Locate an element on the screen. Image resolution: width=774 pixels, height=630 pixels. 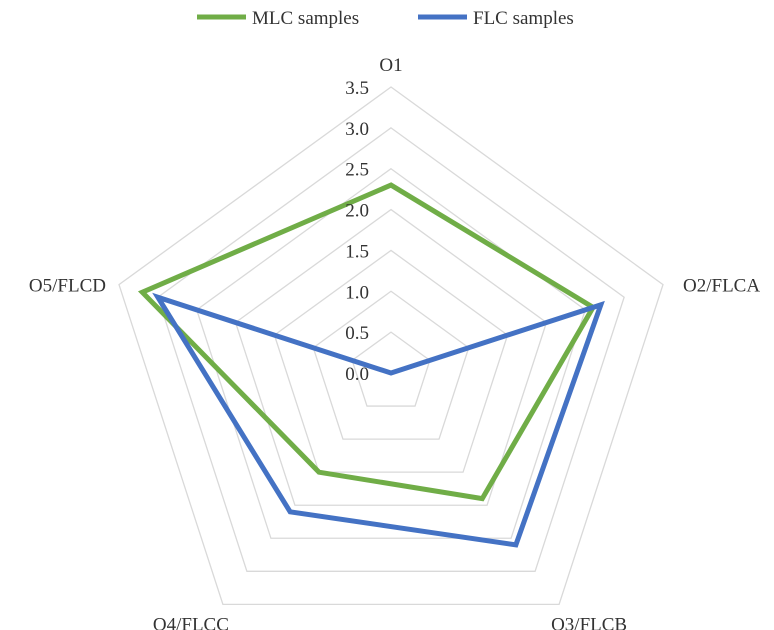
category-label-o1: O1 is located at coordinates (390, 65).